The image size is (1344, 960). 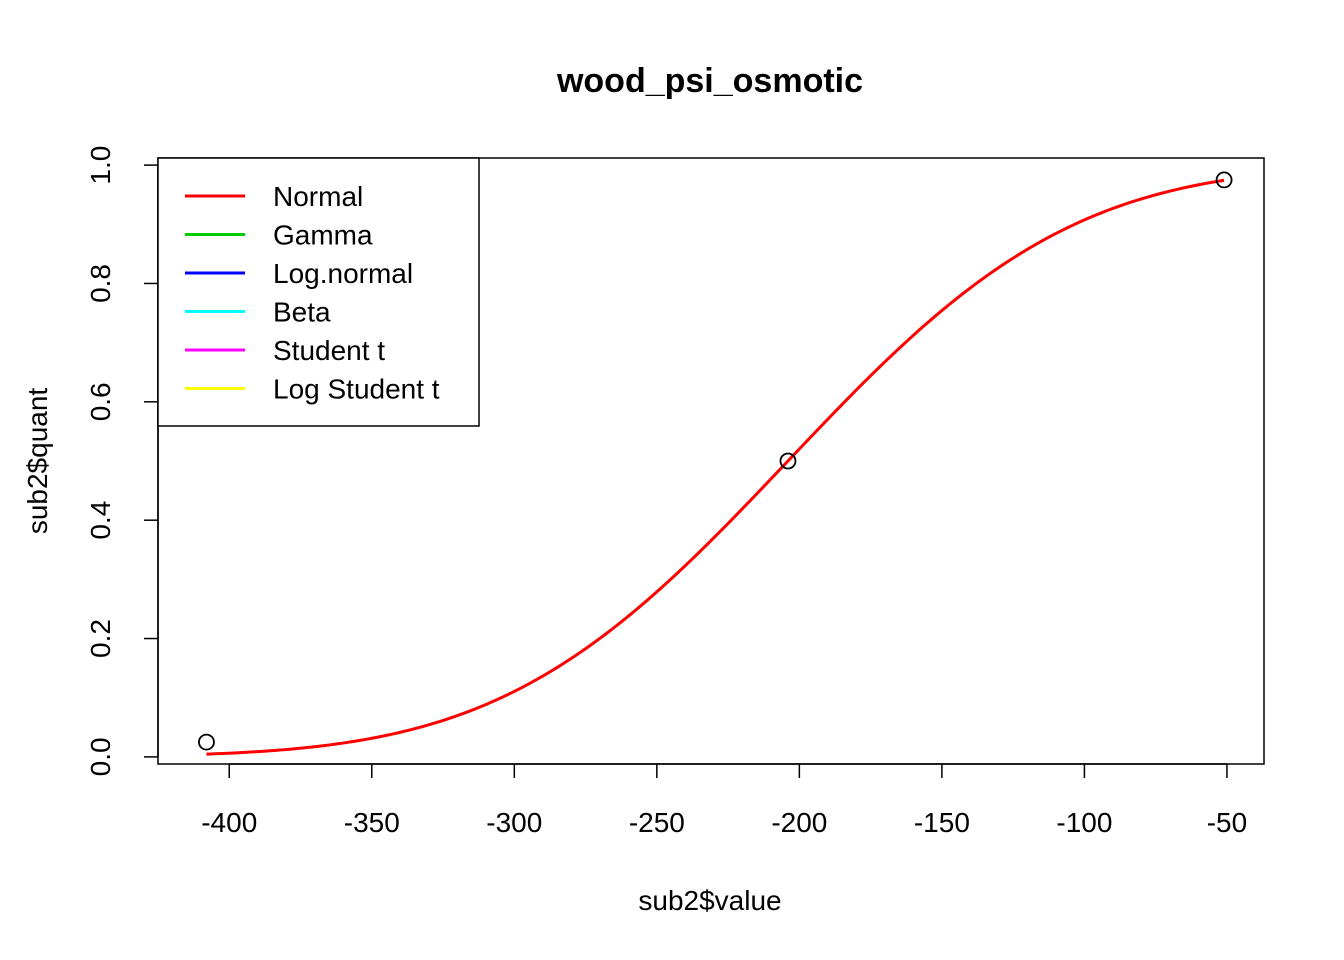 I want to click on legend-label: Normal, so click(x=318, y=196).